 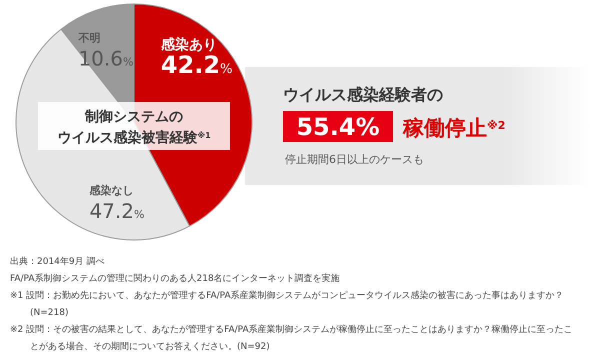 What do you see at coordinates (291, 338) in the screenshot?
I see `text: ※2 設問：その被害の結果として、あなたが管理するFA/PA系産業制御システムが稼働停止に至ったことはありますか？稼働停止に至ったことがある場合、その期間についてお答えください。(N=92)` at bounding box center [291, 338].